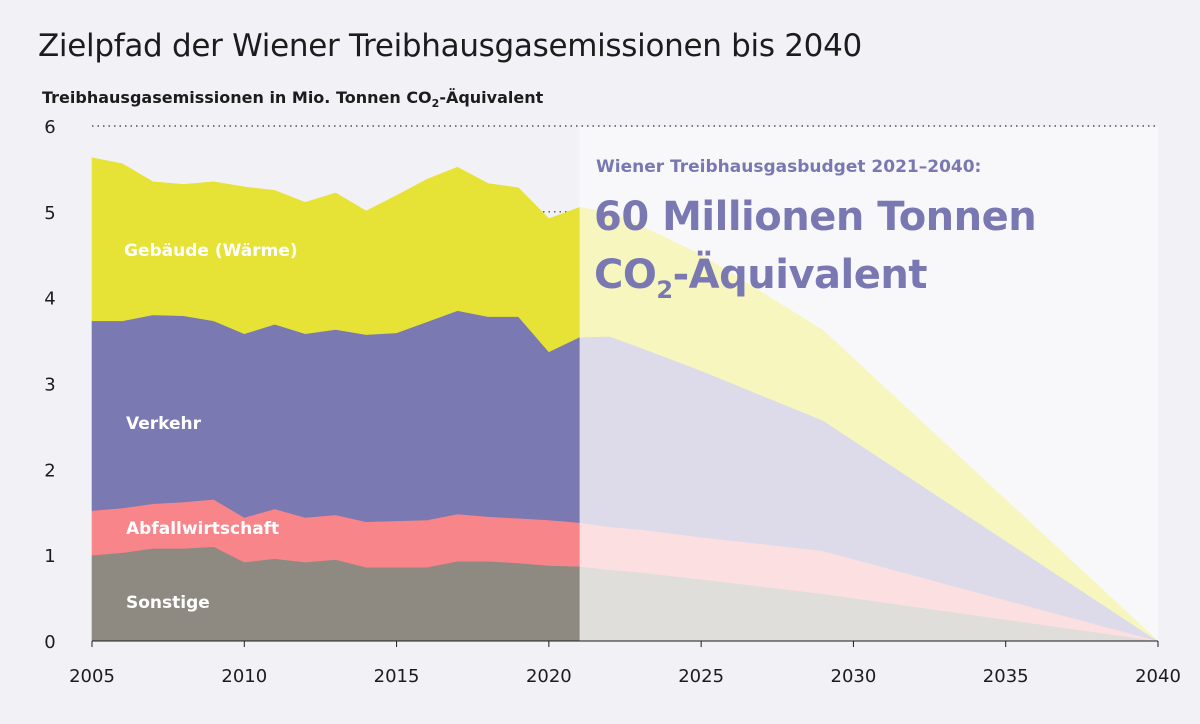  I want to click on x-tick-label: 2010, so click(244, 676).